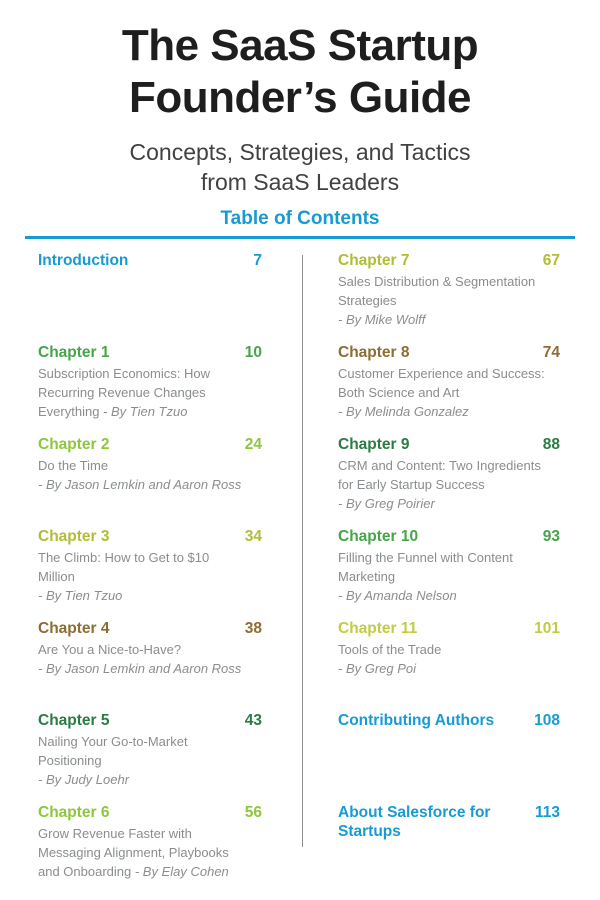 The height and width of the screenshot is (900, 600). What do you see at coordinates (300, 97) in the screenshot?
I see `document-title-line2: Founder’s Guide` at bounding box center [300, 97].